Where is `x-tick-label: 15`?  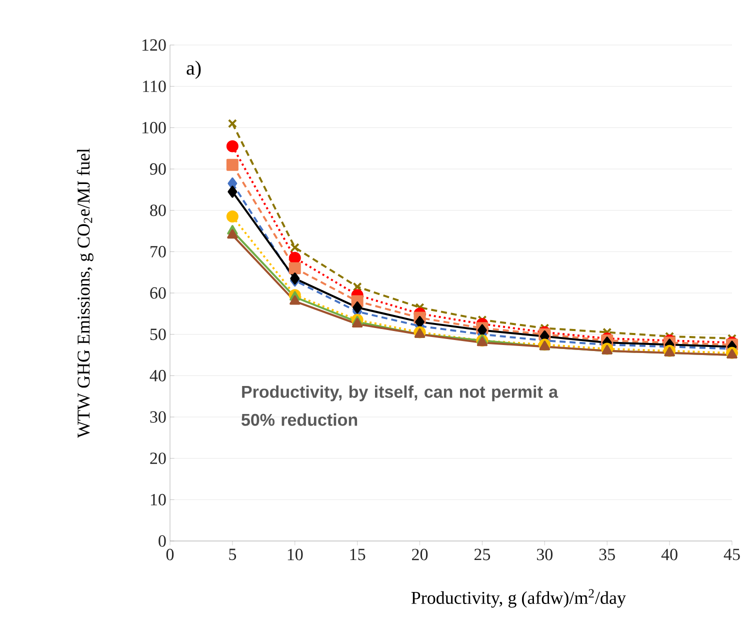 x-tick-label: 15 is located at coordinates (358, 554).